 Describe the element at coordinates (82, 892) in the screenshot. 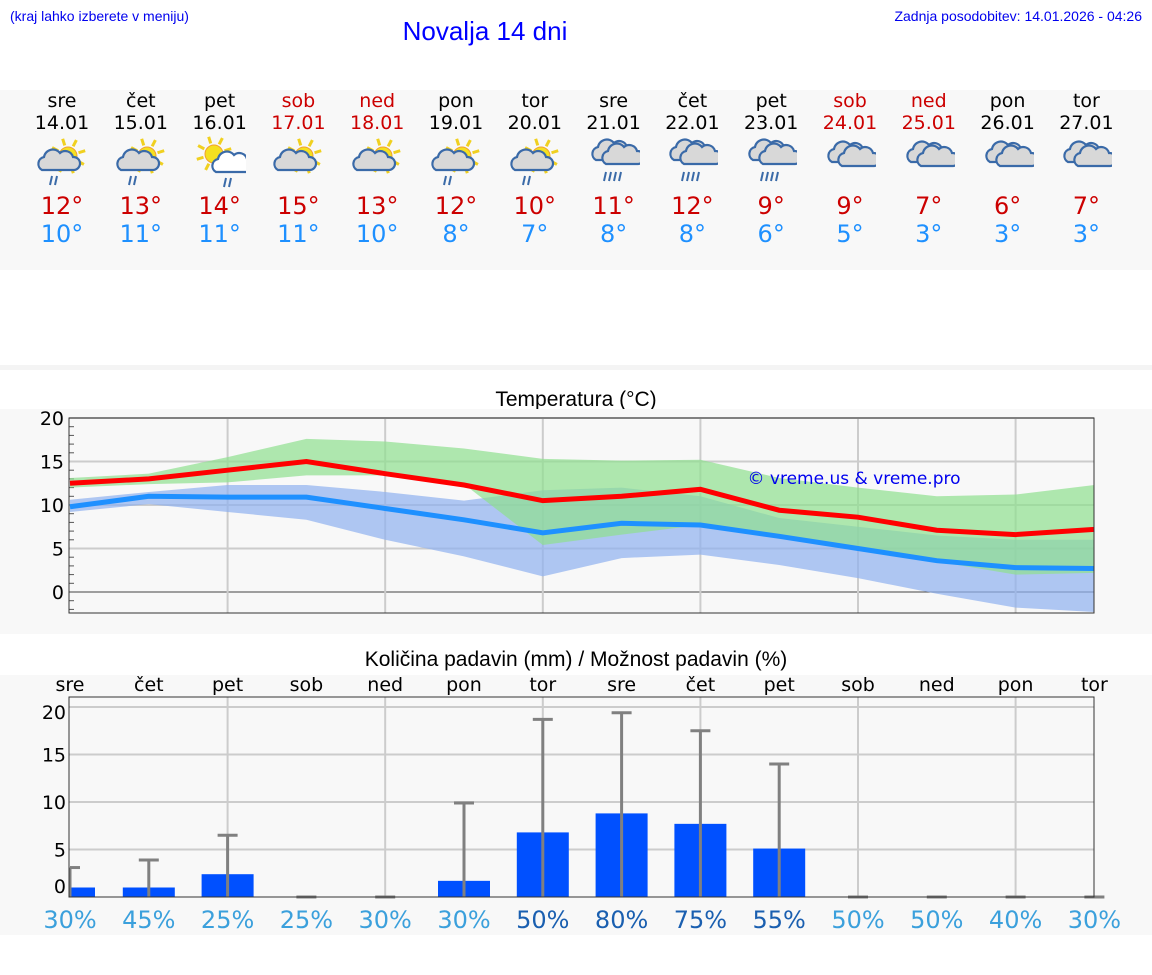

I see `precip-bar` at that location.